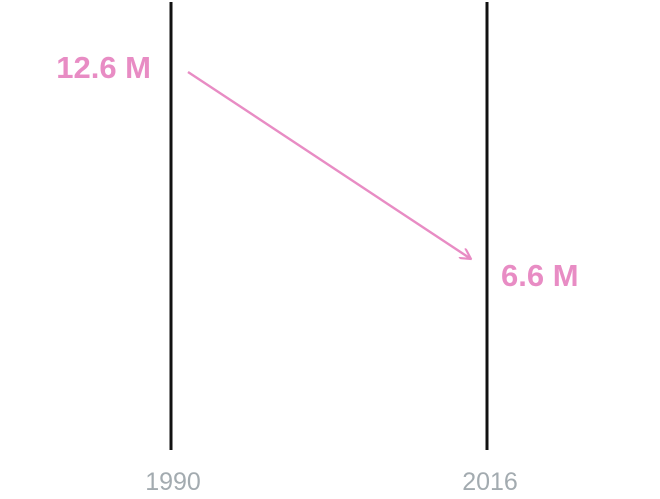  Describe the element at coordinates (173, 481) in the screenshot. I see `x-tick-label-1990: 1990` at that location.